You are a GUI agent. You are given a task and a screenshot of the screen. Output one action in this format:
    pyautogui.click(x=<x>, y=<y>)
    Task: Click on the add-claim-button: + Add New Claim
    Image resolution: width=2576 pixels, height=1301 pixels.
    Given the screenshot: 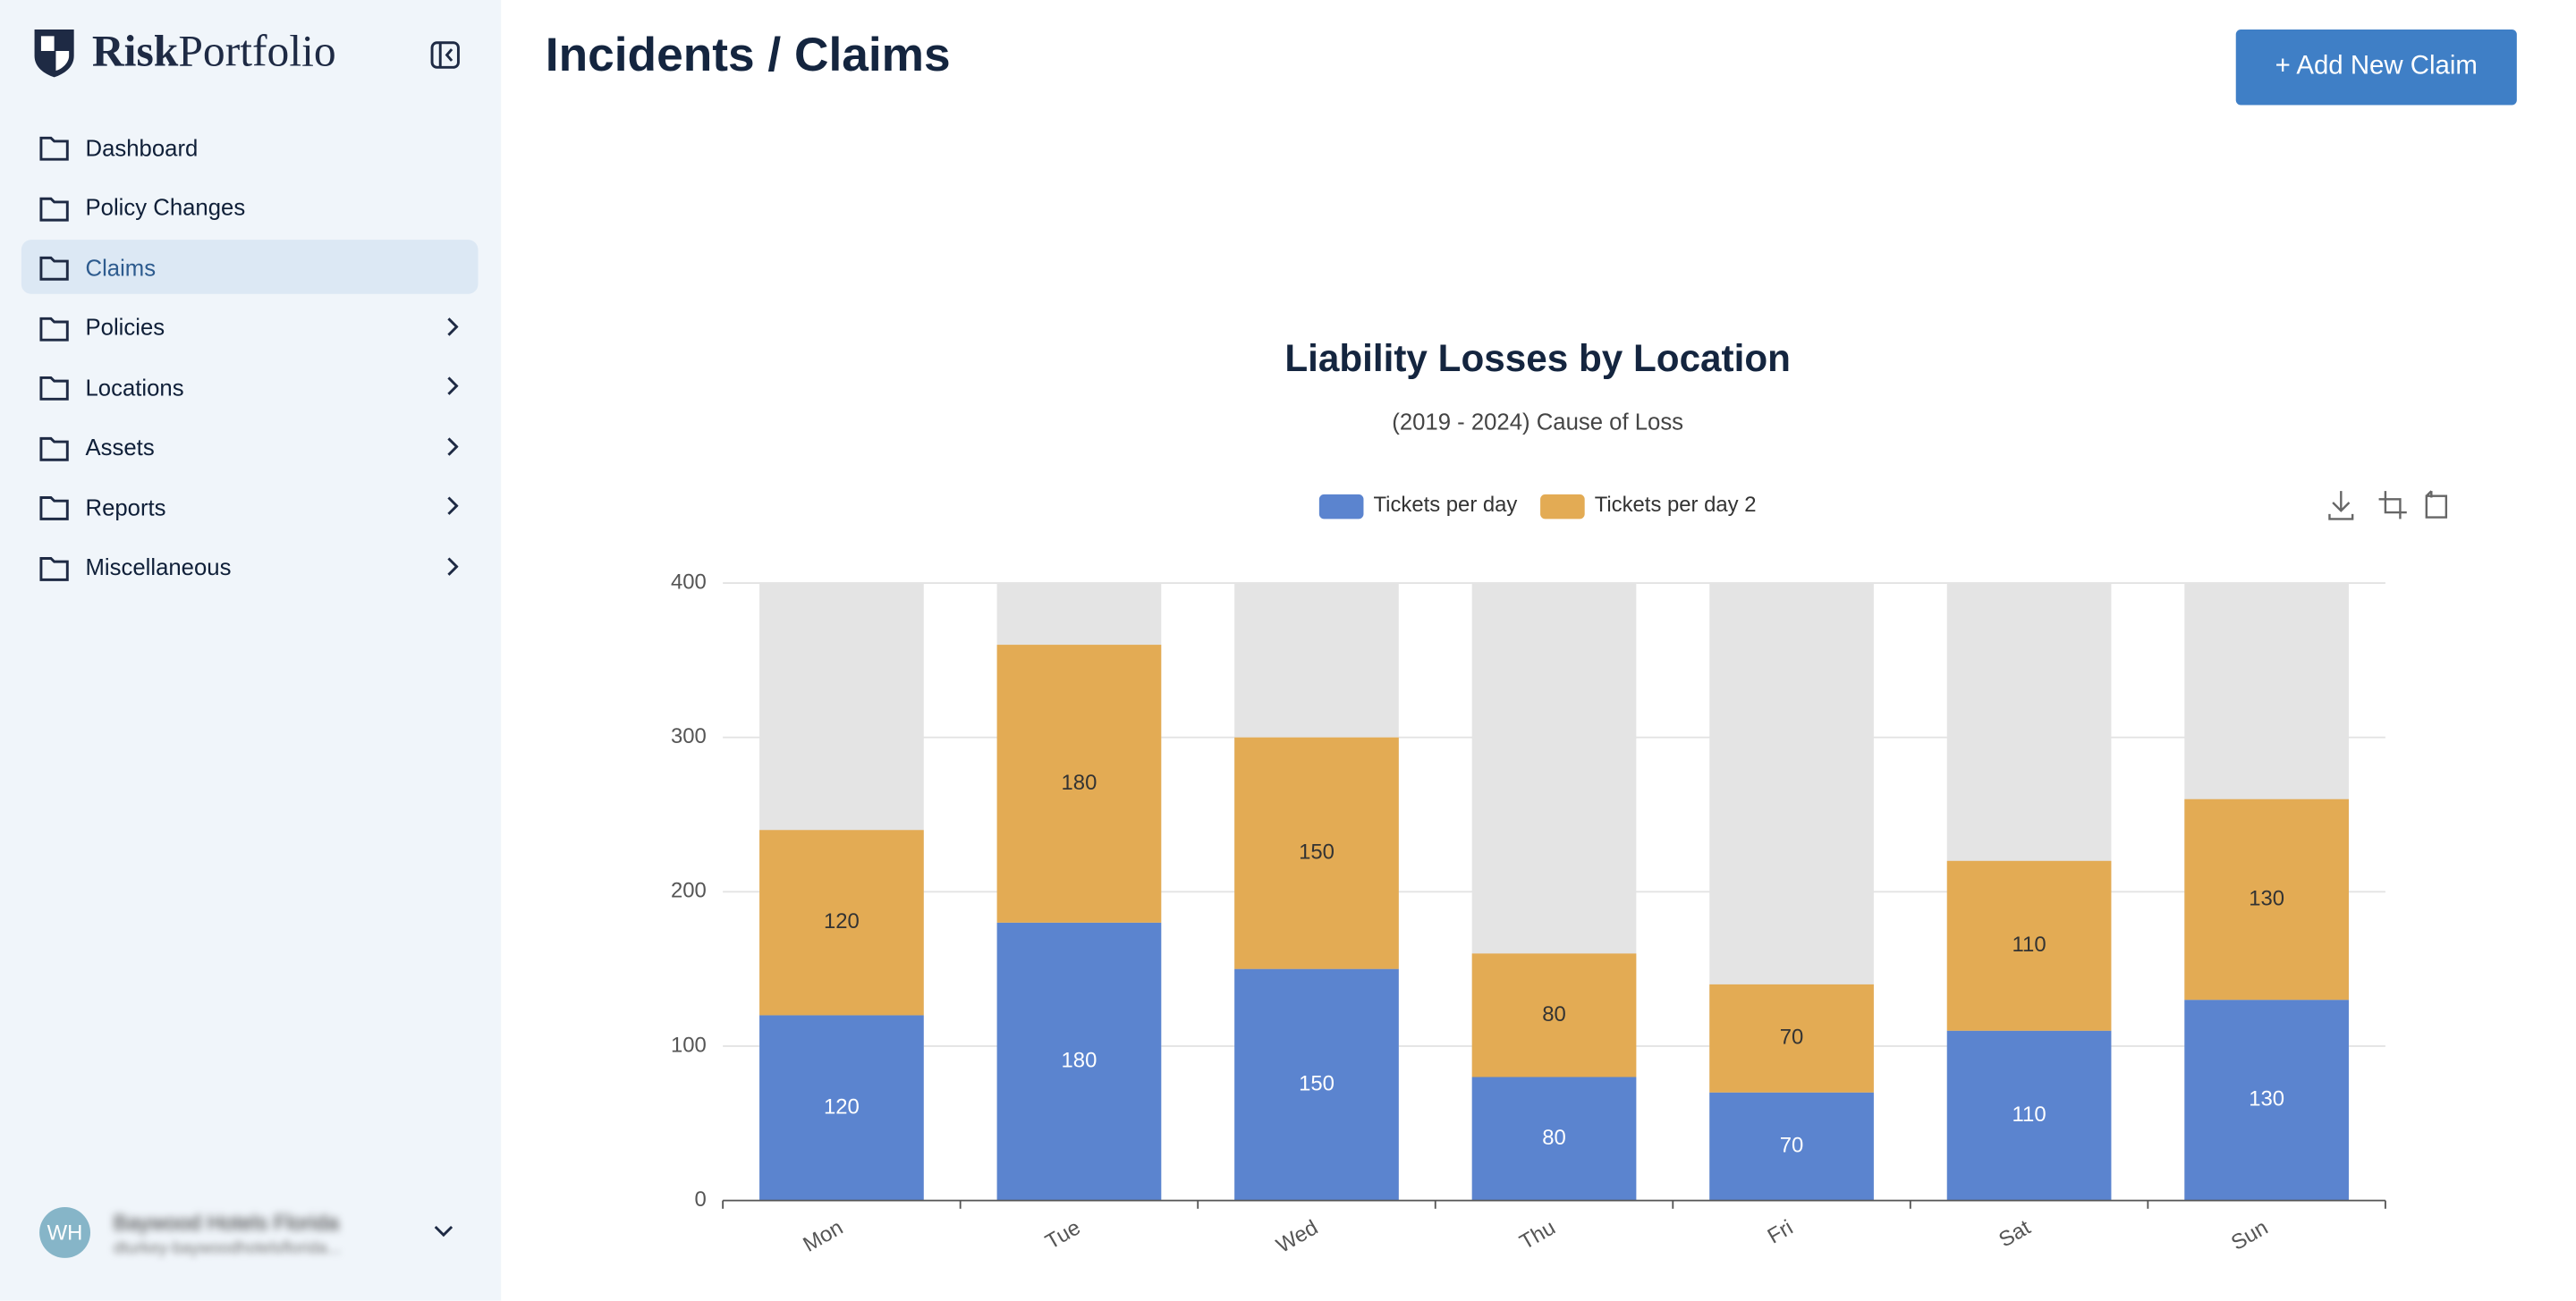 What is the action you would take?
    pyautogui.click(x=2376, y=68)
    